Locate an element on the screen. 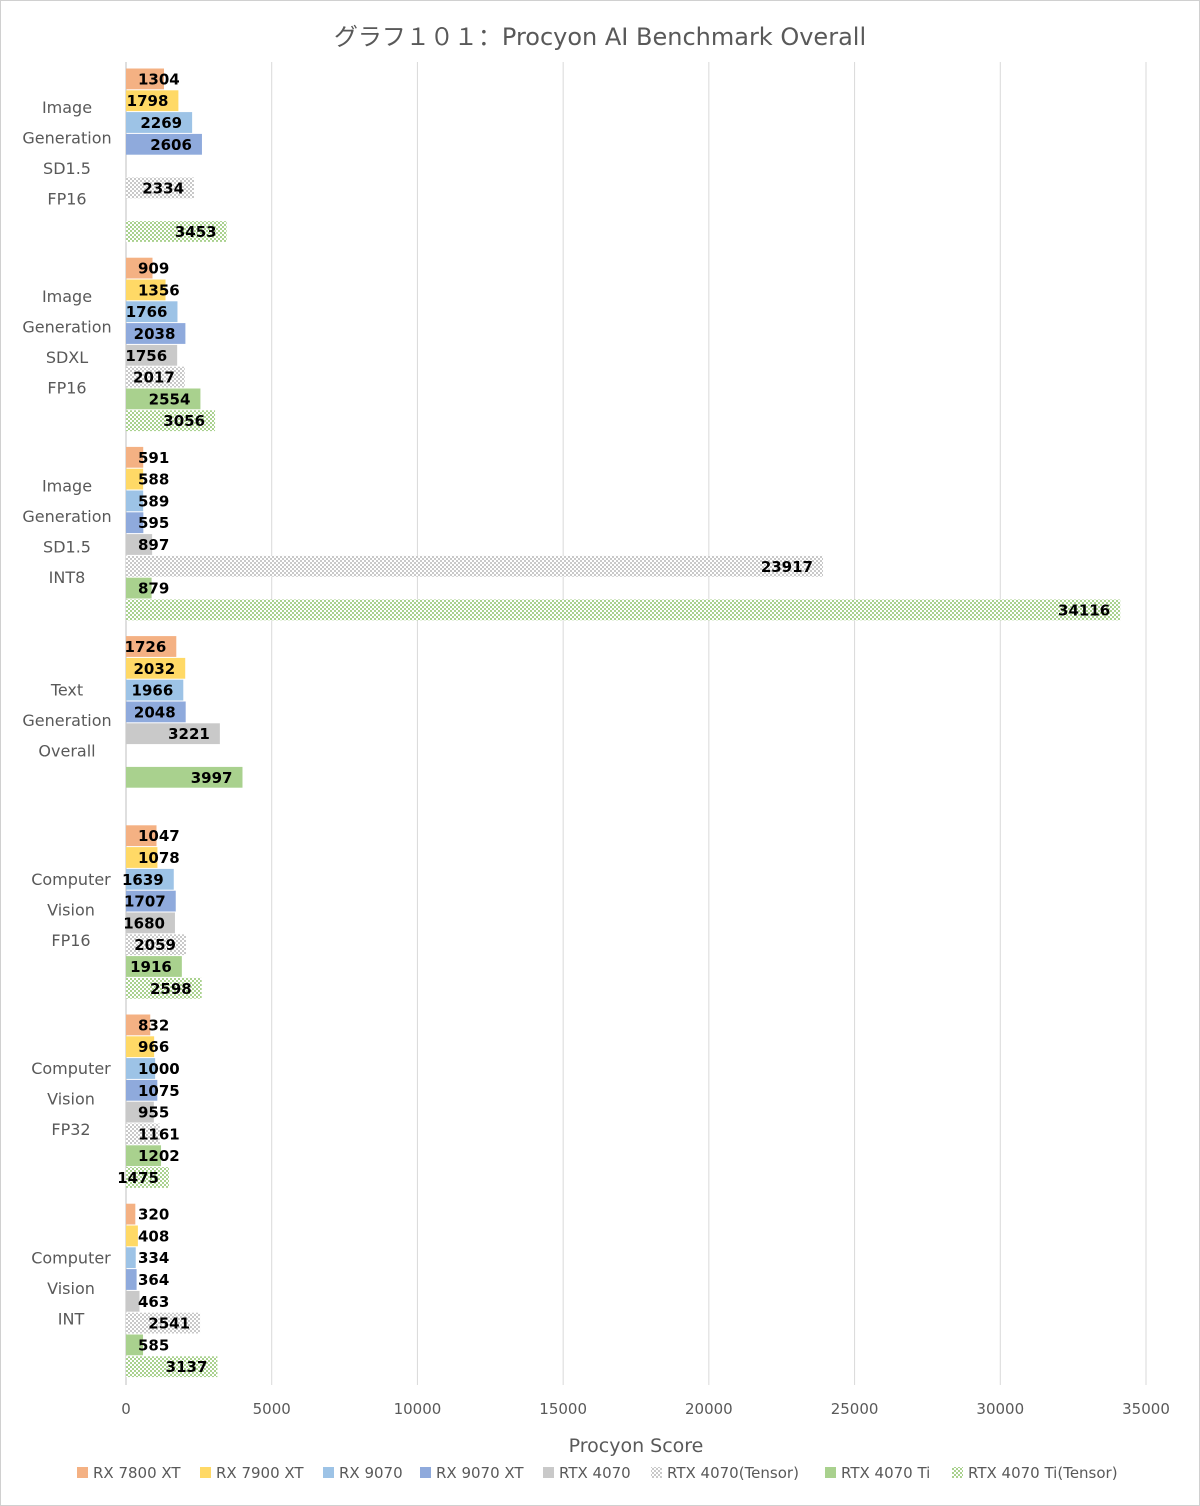 This screenshot has width=1200, height=1506. x-axis-ticks: 0 5000 10000 15000 20000 25000 30000 35000 is located at coordinates (645, 1409).